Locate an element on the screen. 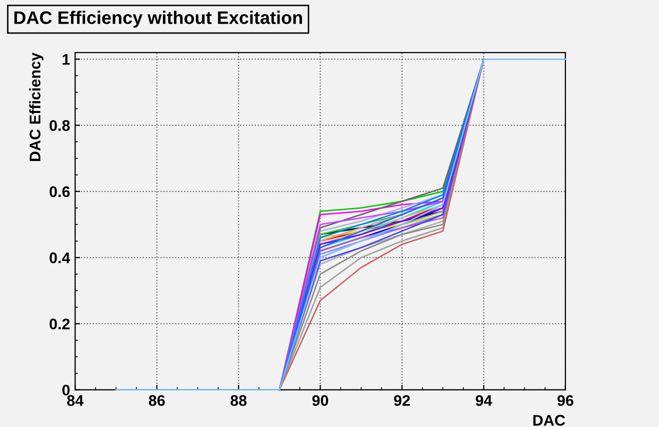 Image resolution: width=659 pixels, height=427 pixels. x-tick-label: 88 is located at coordinates (238, 400).